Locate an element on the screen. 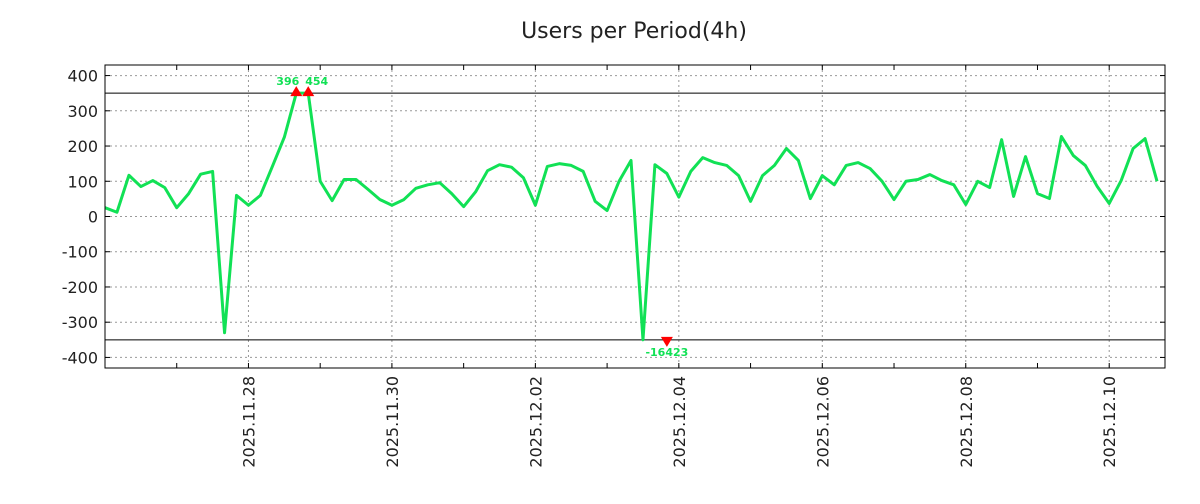  y-tick-label: -400 is located at coordinates (80, 357).